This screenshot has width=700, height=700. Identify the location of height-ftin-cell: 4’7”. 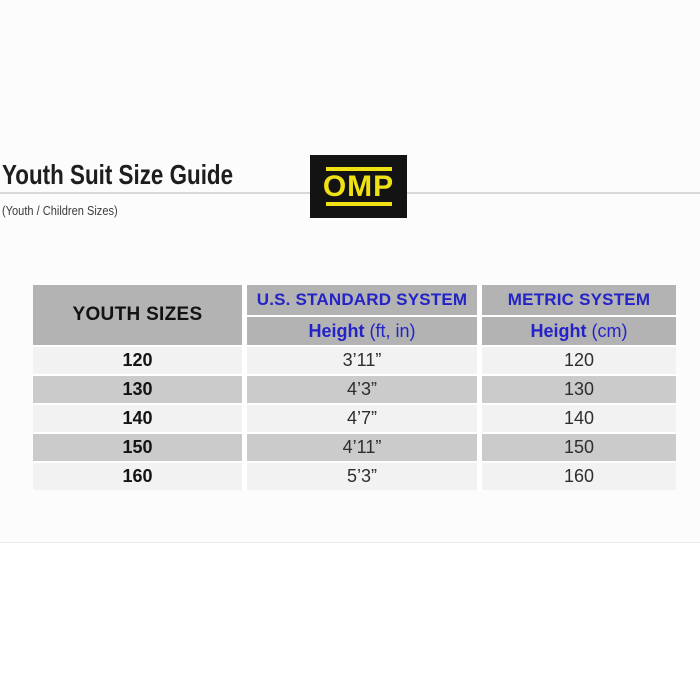
(362, 418).